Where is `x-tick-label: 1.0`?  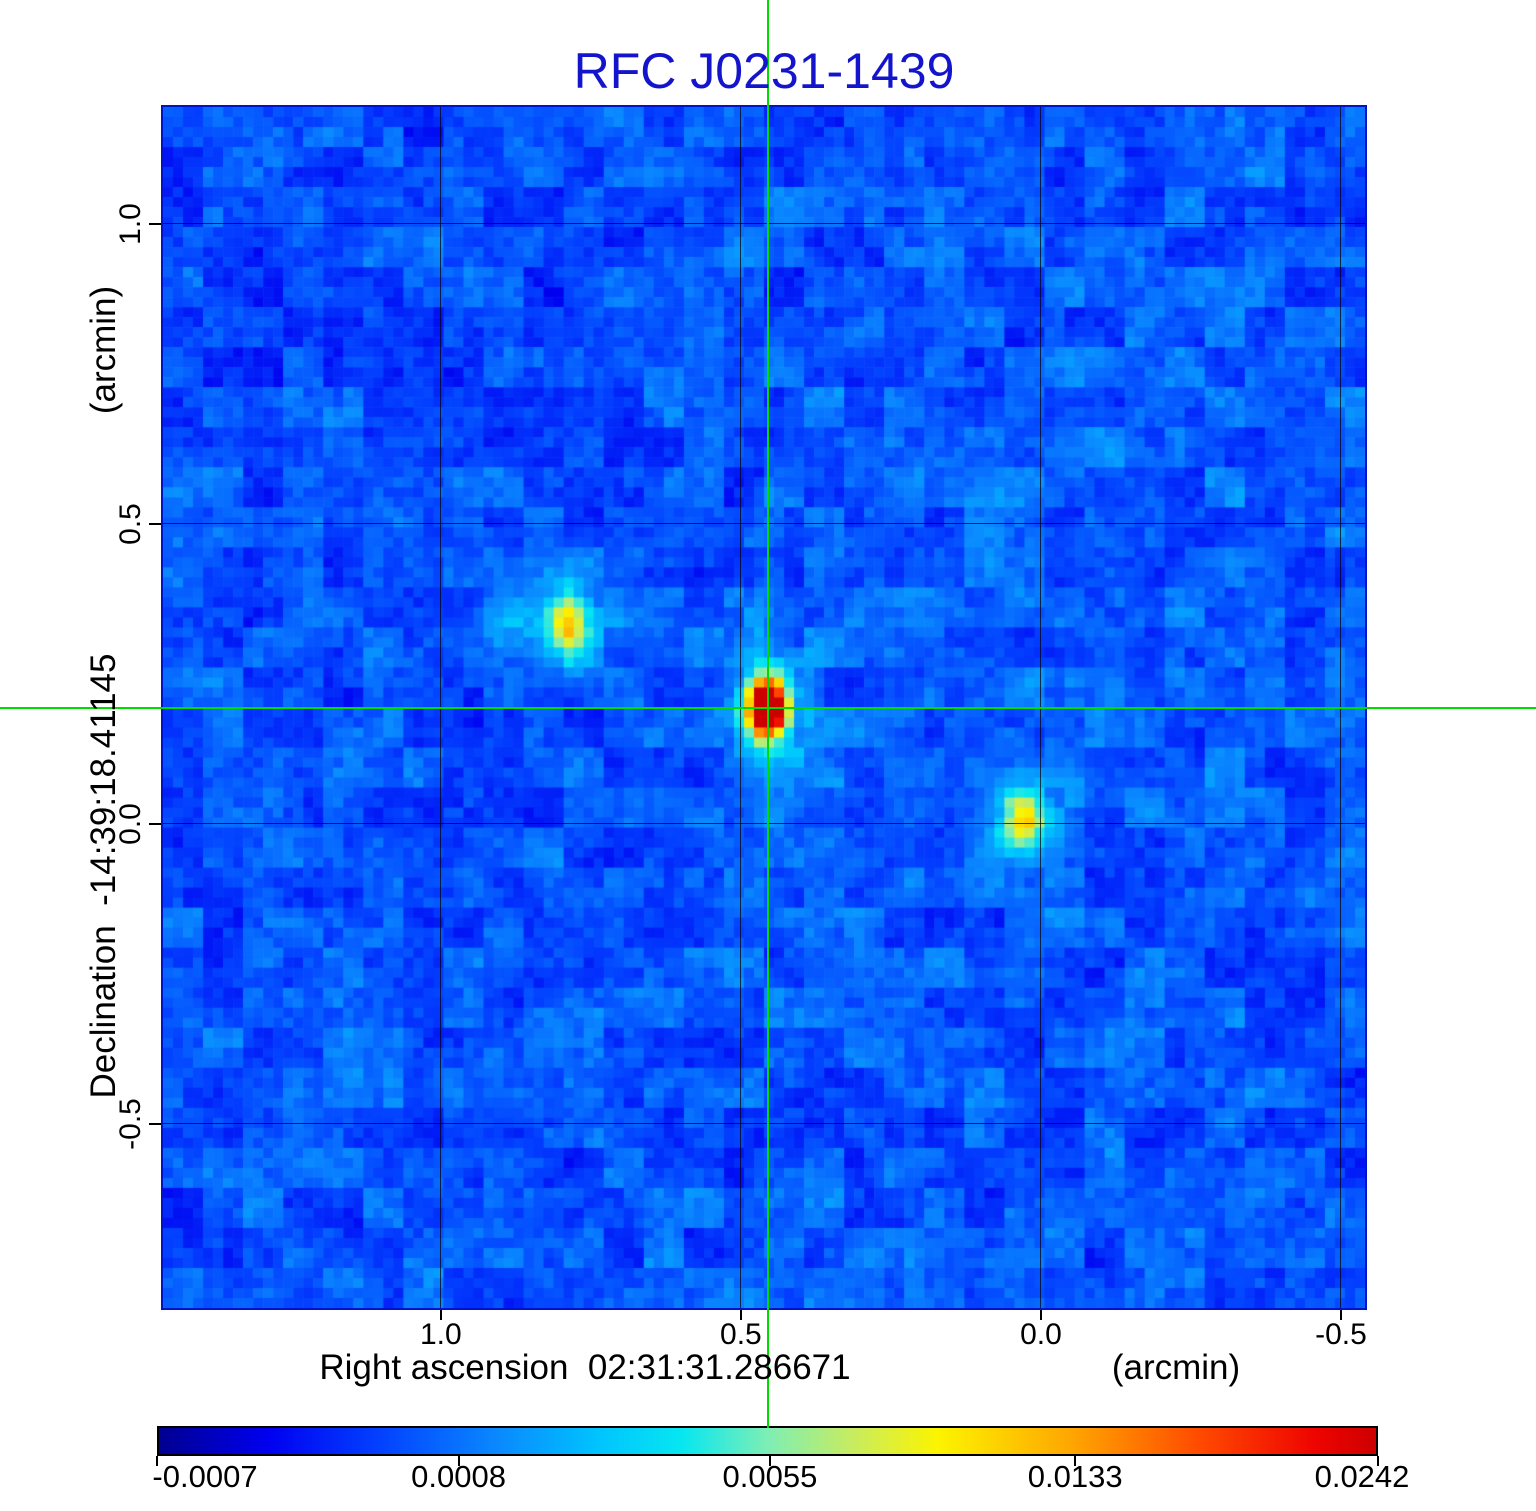 x-tick-label: 1.0 is located at coordinates (440, 1334).